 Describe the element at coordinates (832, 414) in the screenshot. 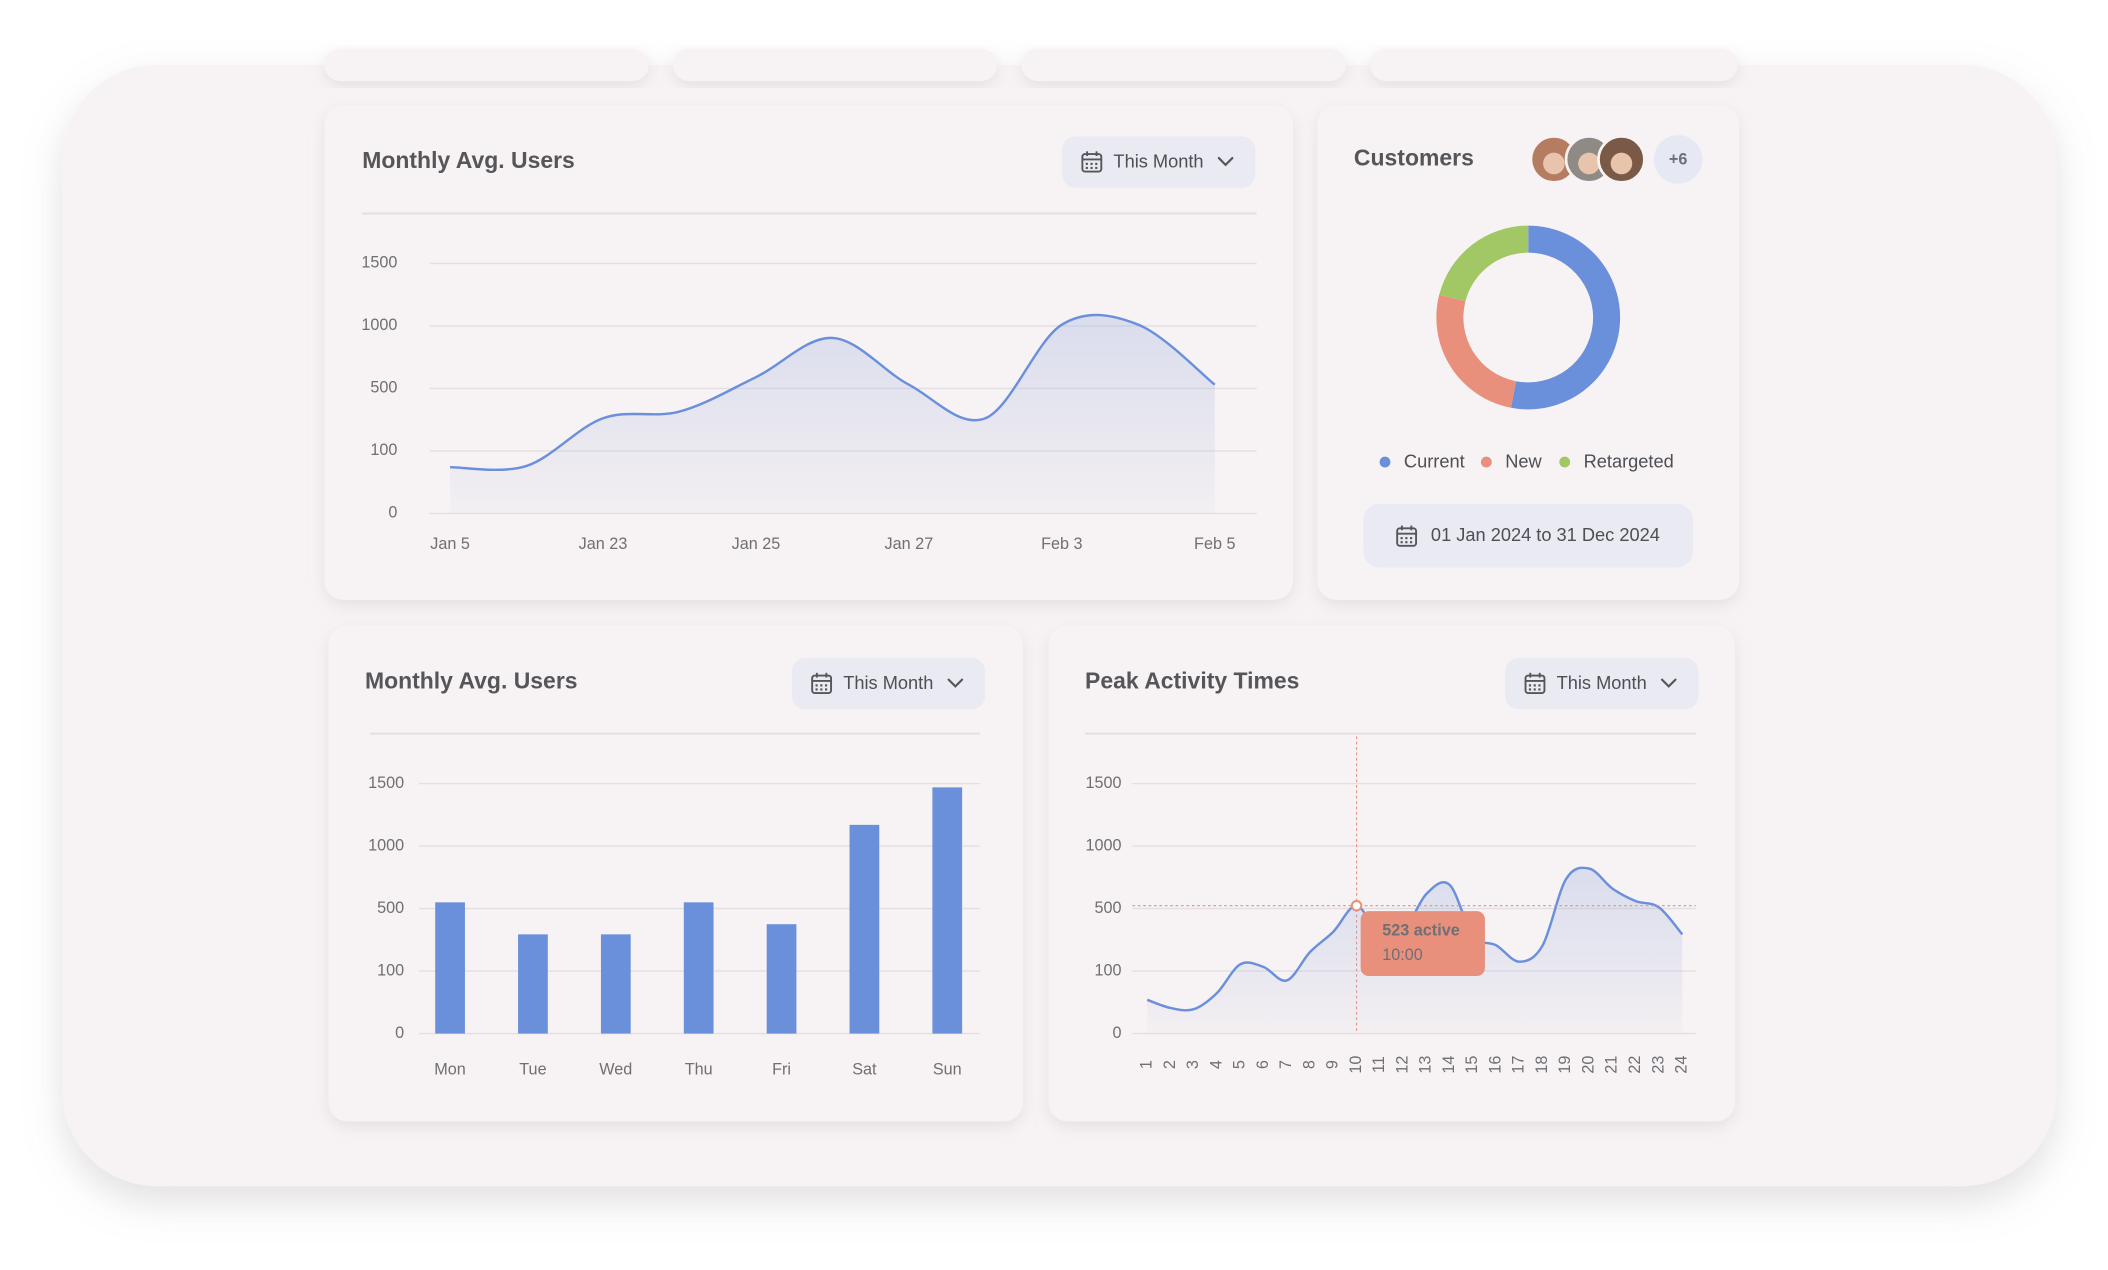

I see `area` at that location.